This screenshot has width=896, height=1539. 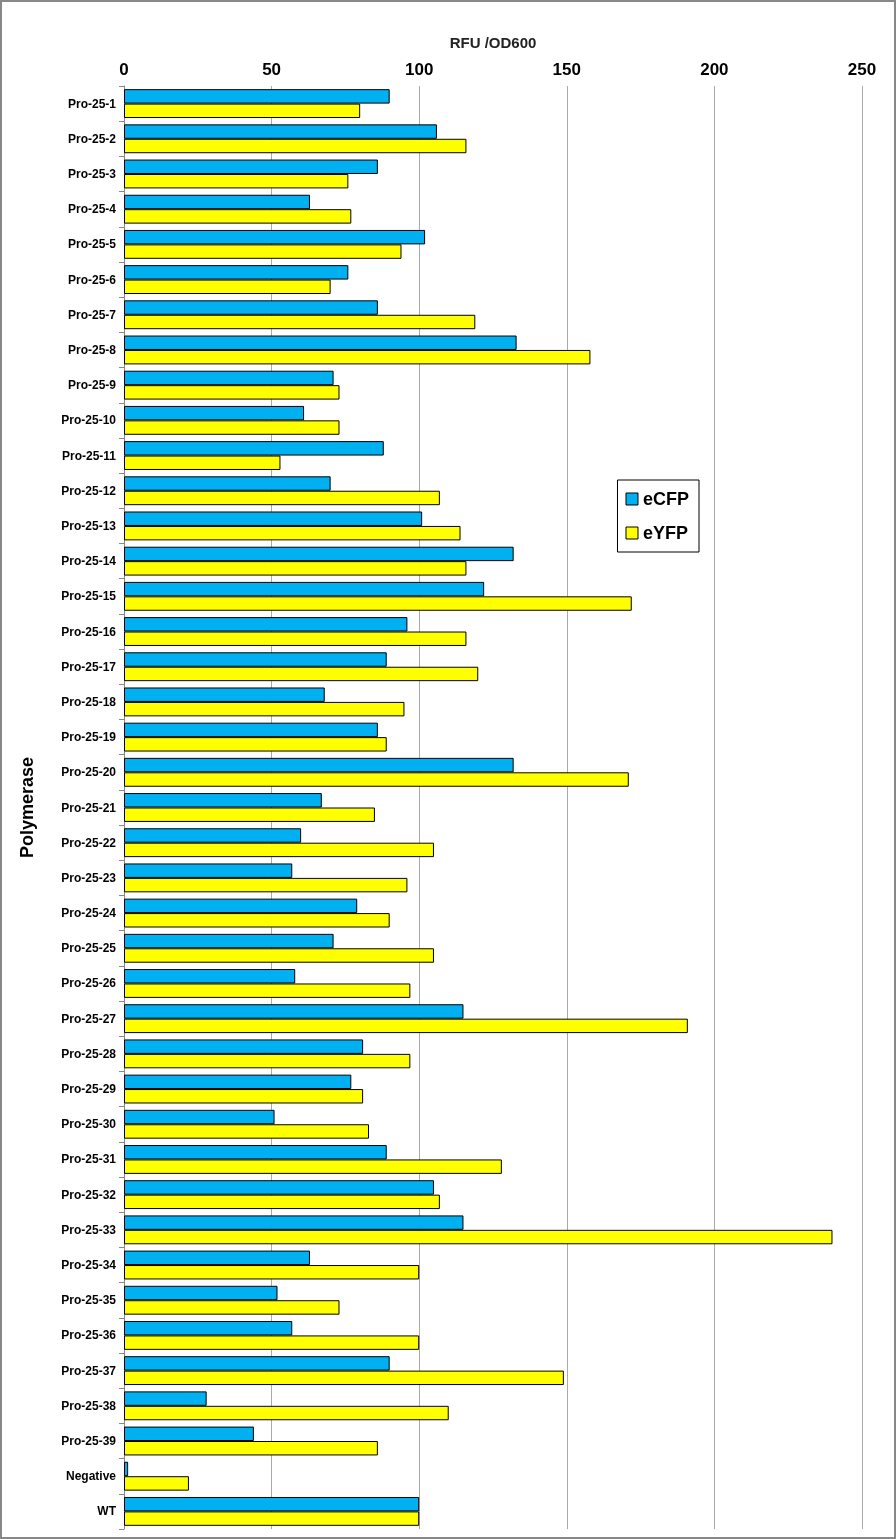 I want to click on y-tick-label: Pro-25-30, so click(x=89, y=1124).